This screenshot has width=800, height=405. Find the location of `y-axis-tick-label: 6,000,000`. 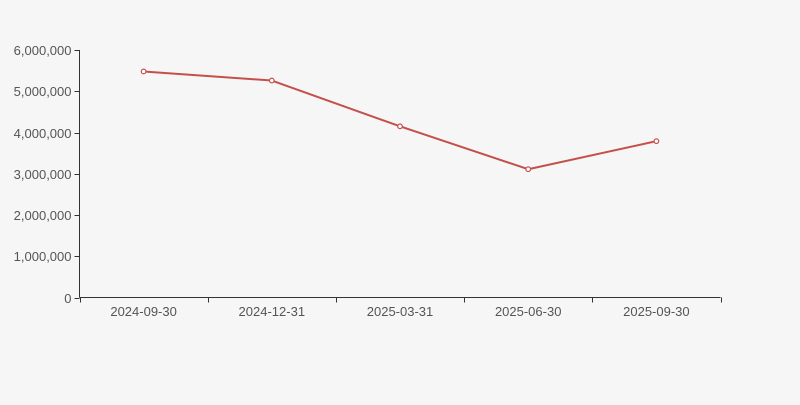

y-axis-tick-label: 6,000,000 is located at coordinates (43, 50).